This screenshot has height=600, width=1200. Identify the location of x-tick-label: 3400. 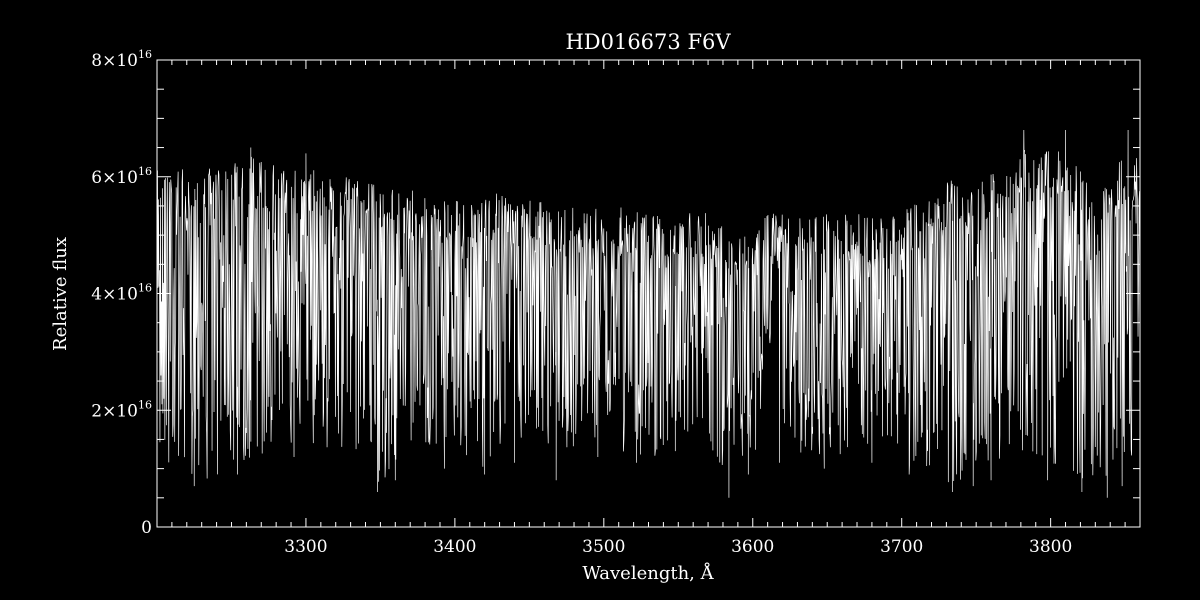
(454, 547).